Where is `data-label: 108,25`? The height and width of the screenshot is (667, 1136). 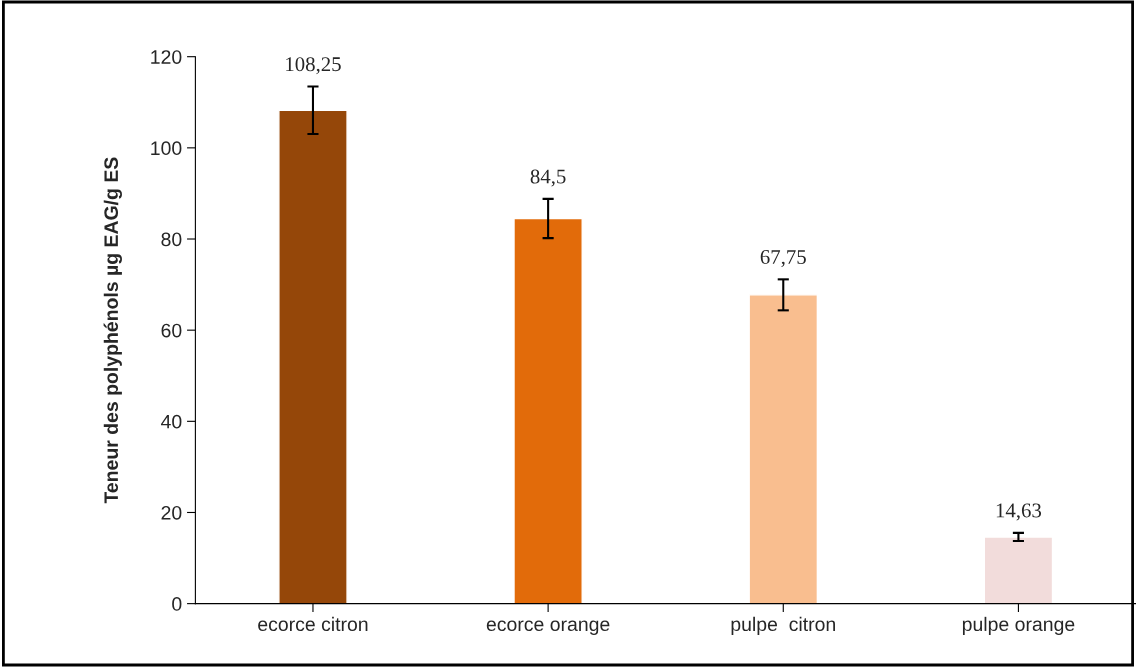
data-label: 108,25 is located at coordinates (313, 66).